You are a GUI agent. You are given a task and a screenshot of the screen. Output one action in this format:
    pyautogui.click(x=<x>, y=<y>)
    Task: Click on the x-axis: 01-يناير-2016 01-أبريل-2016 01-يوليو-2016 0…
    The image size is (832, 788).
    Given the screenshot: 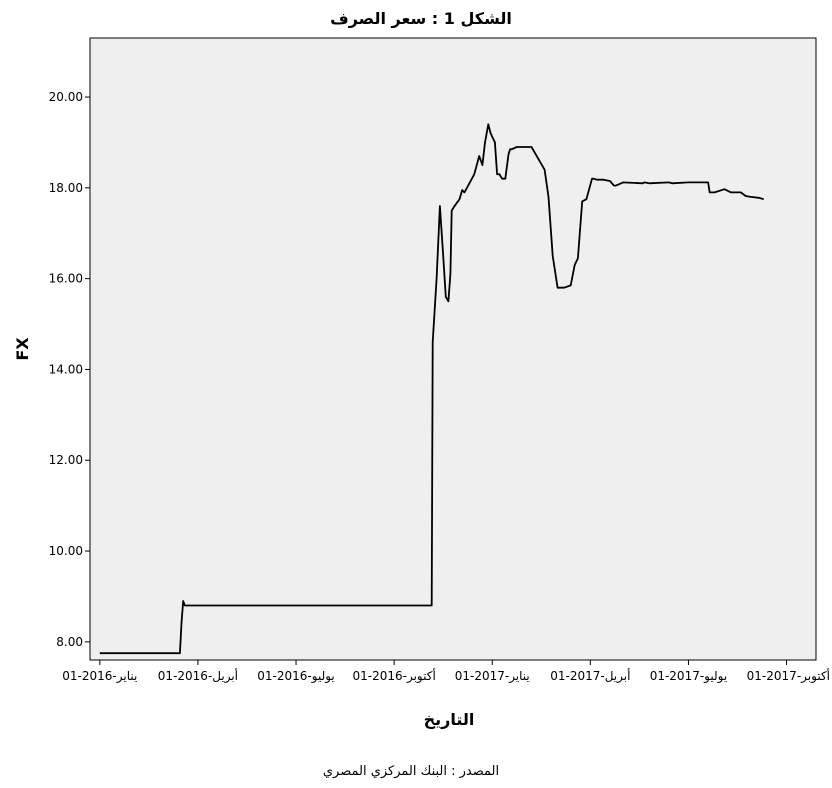 What is the action you would take?
    pyautogui.click(x=446, y=672)
    